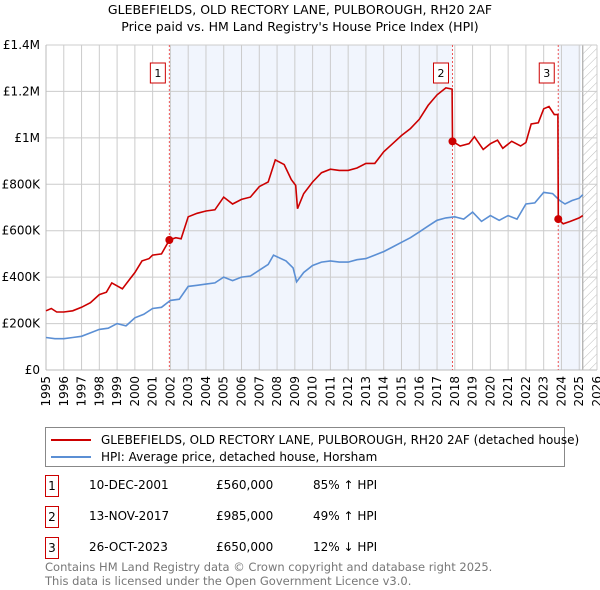  What do you see at coordinates (526, 391) in the screenshot?
I see `x-tick-label: 2022` at bounding box center [526, 391].